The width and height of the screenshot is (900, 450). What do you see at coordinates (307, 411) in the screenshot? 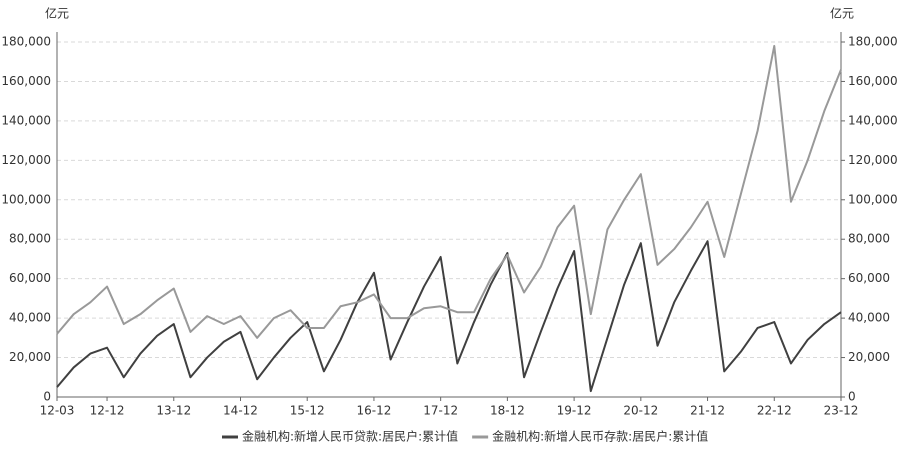
I see `x-tick-label: 15-12` at bounding box center [307, 411].